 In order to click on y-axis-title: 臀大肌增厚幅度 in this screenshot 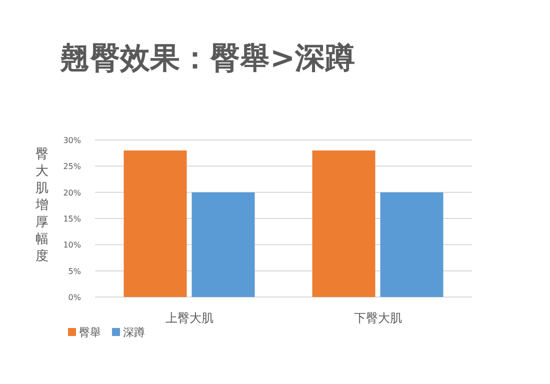, I will do `click(41, 205)`.